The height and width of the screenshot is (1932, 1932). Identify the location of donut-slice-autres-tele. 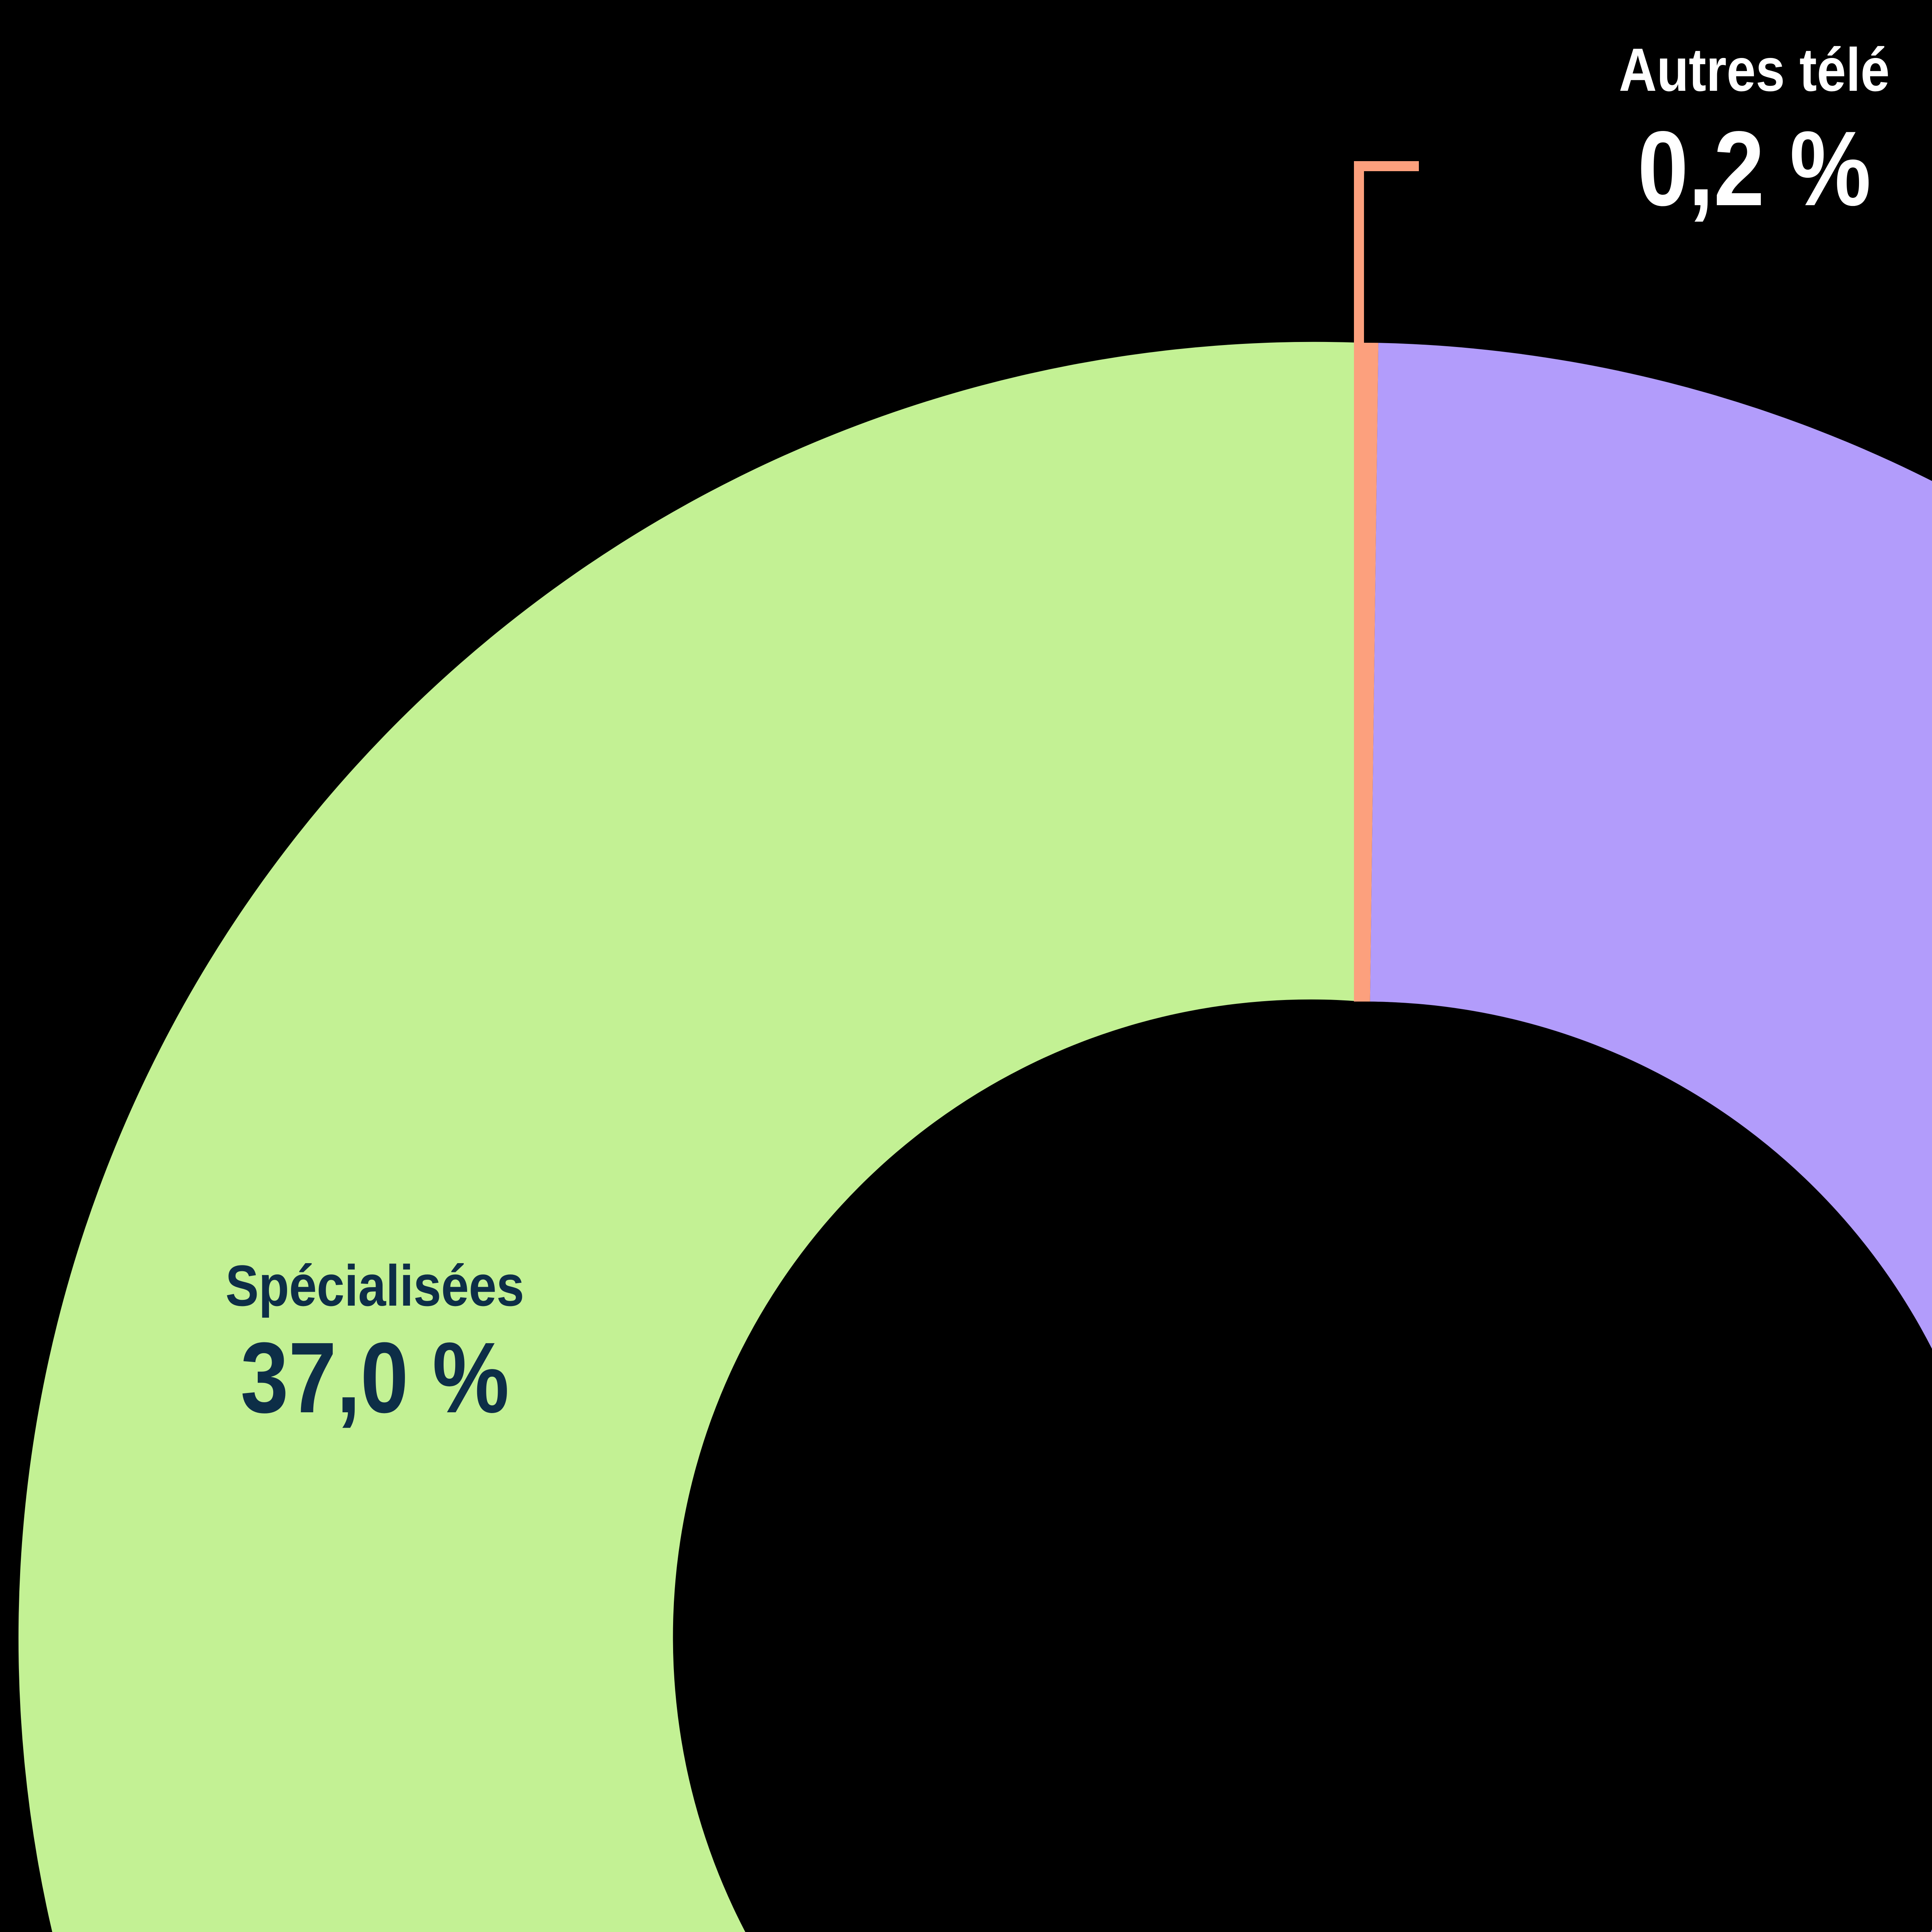
(1370, 673).